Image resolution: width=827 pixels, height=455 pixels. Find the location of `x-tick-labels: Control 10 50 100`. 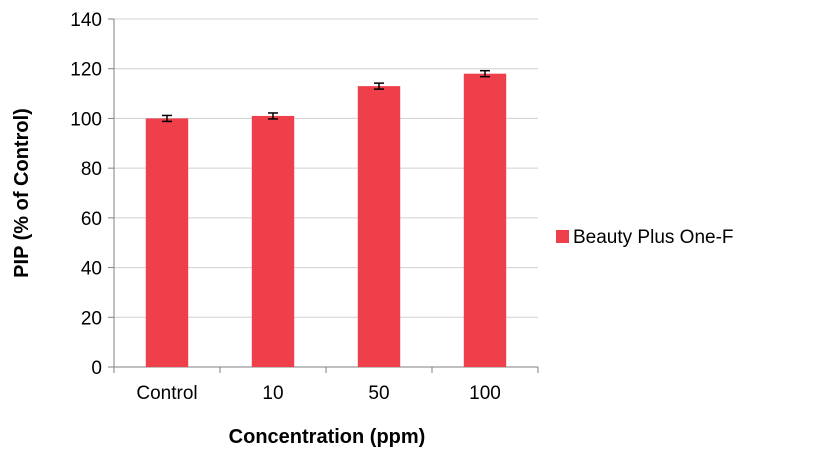

x-tick-labels: Control 10 50 100 is located at coordinates (318, 393).